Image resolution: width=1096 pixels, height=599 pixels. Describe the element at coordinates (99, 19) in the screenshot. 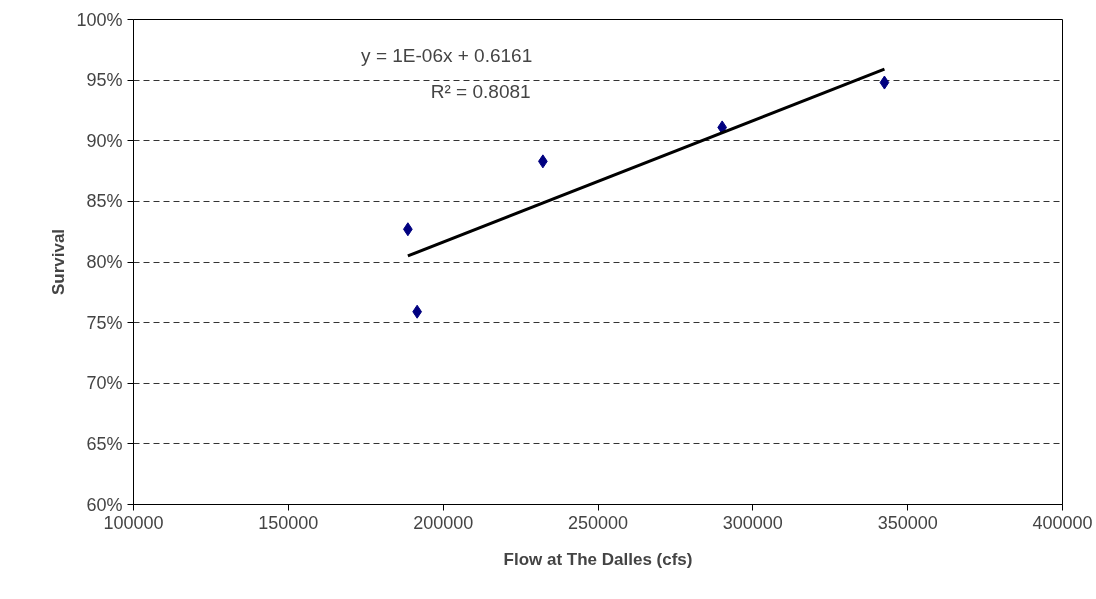

I see `y-tick-label: 100%` at that location.